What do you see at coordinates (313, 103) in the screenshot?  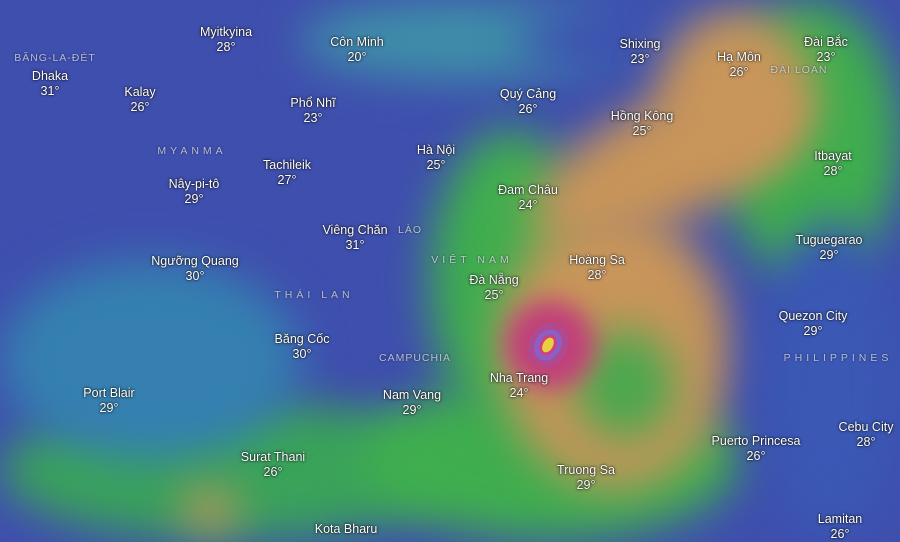 I see `city-name: Phổ Nhĩ` at bounding box center [313, 103].